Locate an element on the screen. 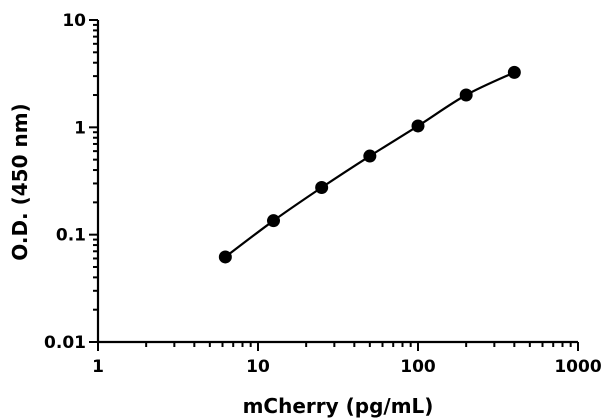  y-axis: 0.01 0.1 1 10 is located at coordinates (71, 182).